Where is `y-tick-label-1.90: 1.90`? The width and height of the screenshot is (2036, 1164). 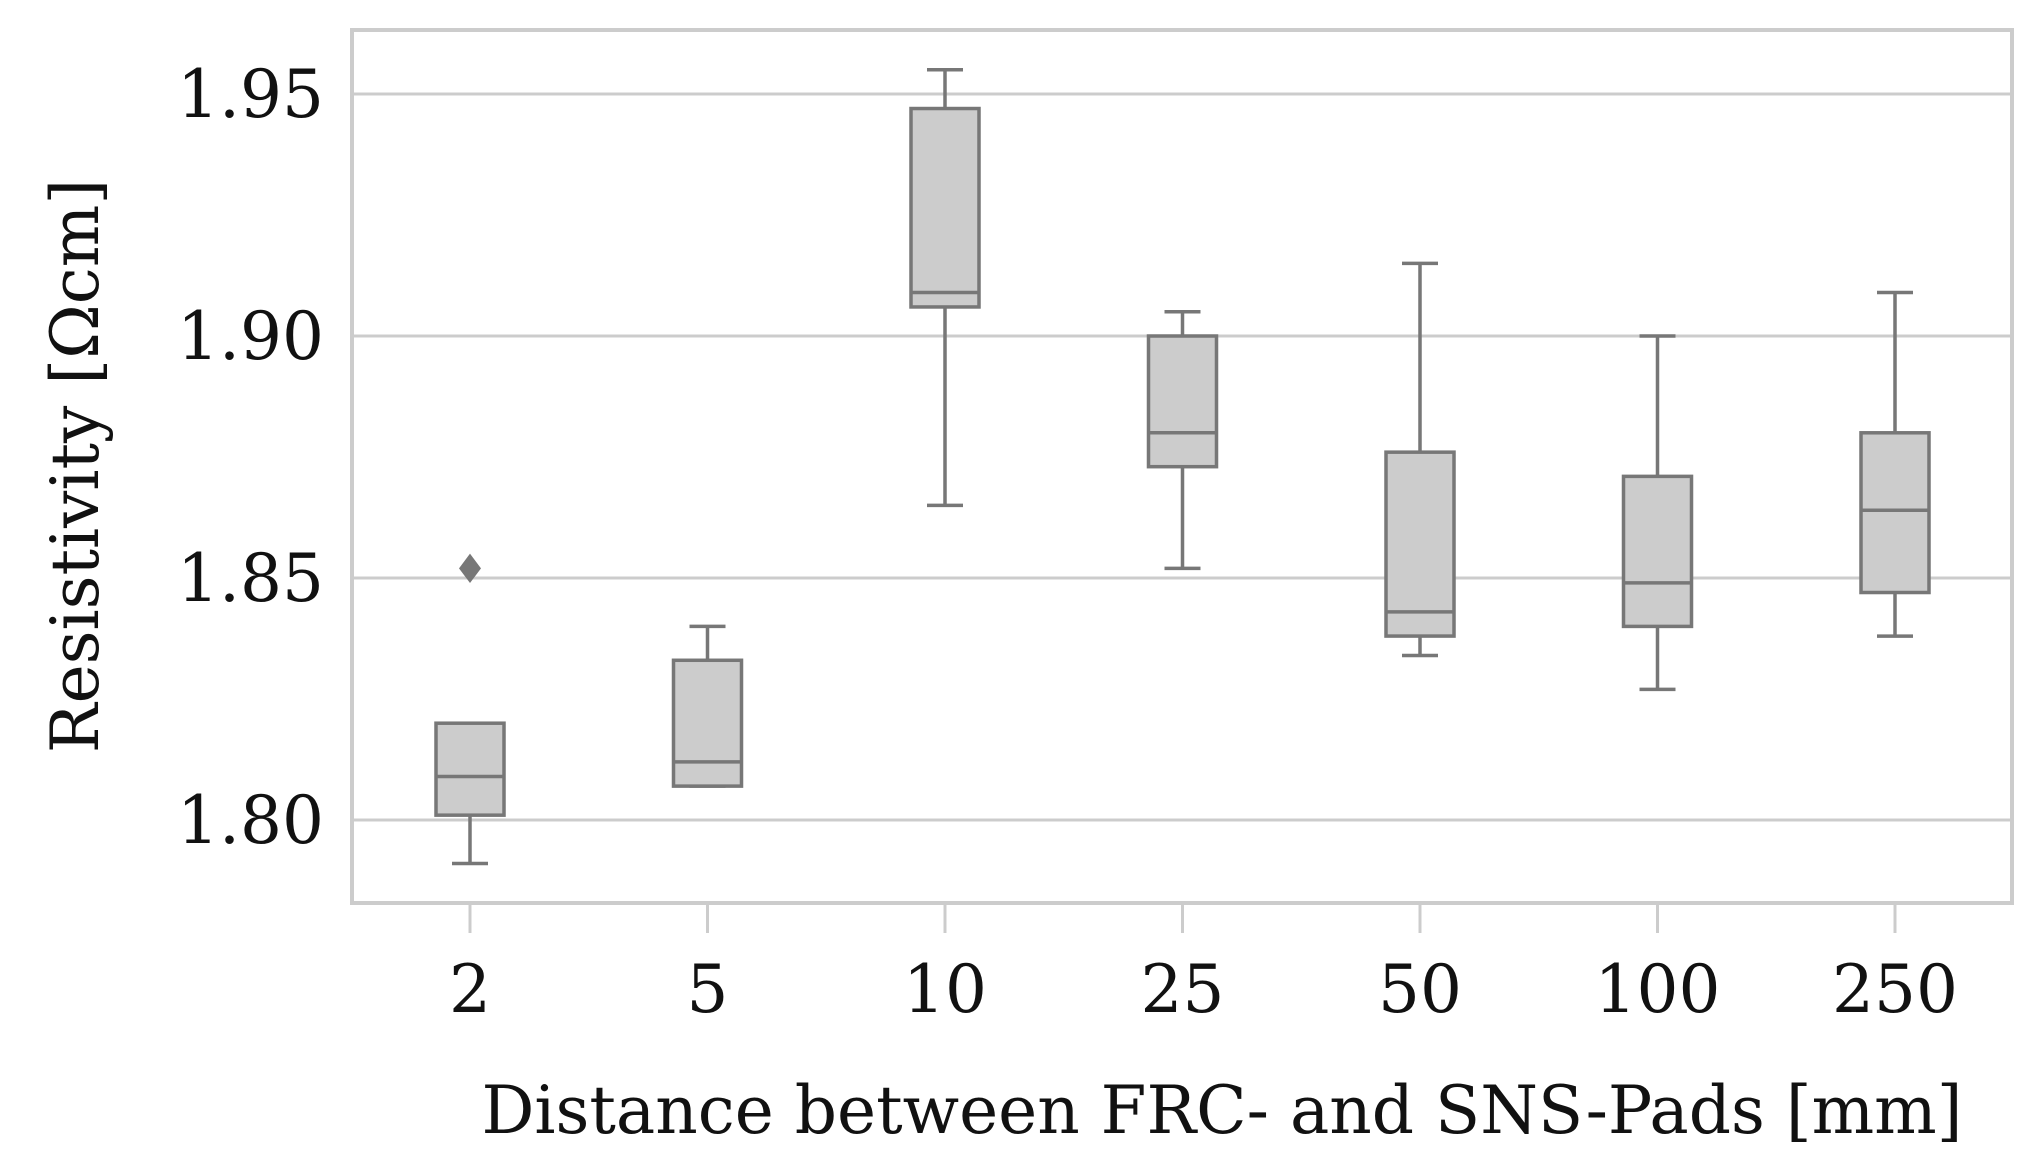 y-tick-label-1.90: 1.90 is located at coordinates (250, 336).